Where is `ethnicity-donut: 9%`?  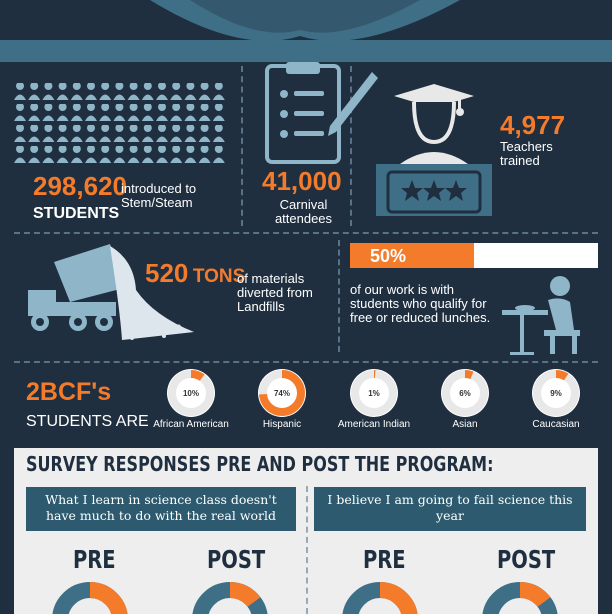 ethnicity-donut: 9% is located at coordinates (556, 393).